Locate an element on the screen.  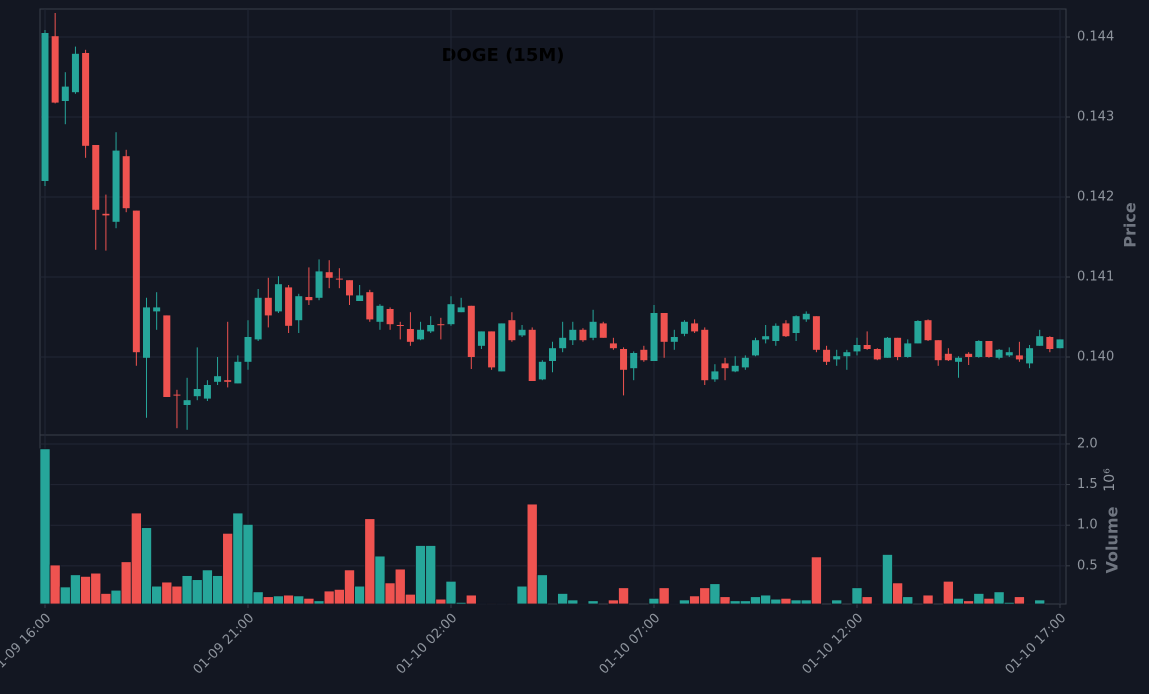
y-tick-label: 0.141 is located at coordinates (1095, 277).